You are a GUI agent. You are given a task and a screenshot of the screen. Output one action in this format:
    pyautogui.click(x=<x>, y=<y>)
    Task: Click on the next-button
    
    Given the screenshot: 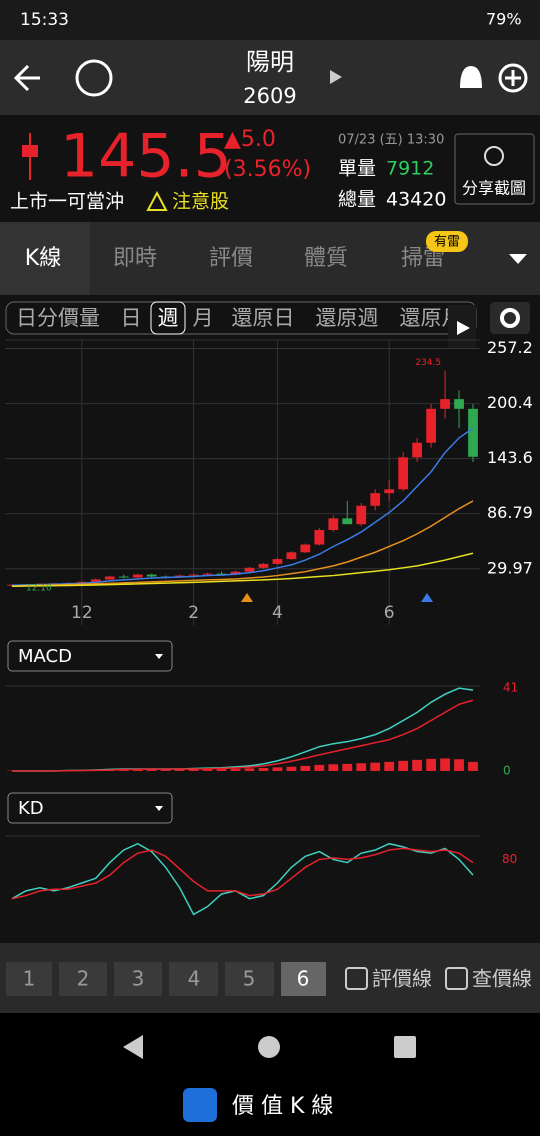 What is the action you would take?
    pyautogui.click(x=336, y=77)
    